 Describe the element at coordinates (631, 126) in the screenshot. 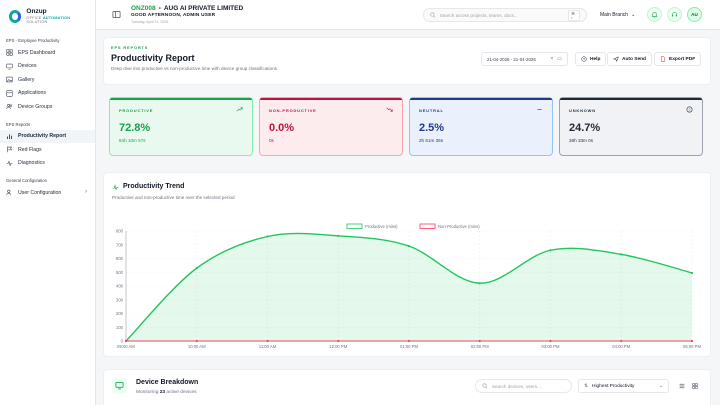

I see `kpi-card-unknown: UNKNOWN? 24.7% 28h 33m 0s` at that location.